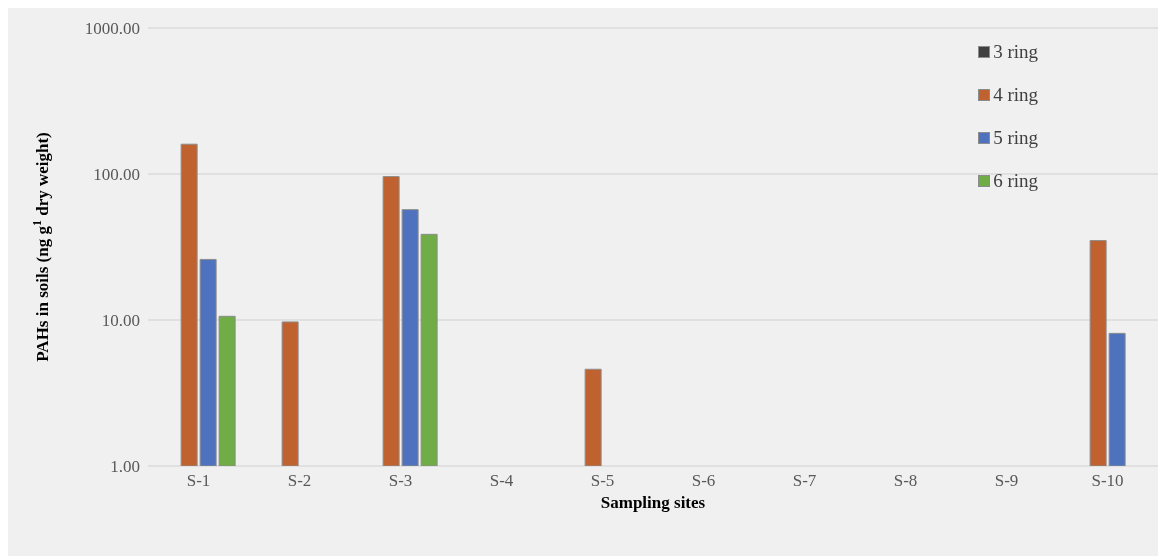 This screenshot has height=556, width=1158. I want to click on x-tick-label: S-5, so click(602, 481).